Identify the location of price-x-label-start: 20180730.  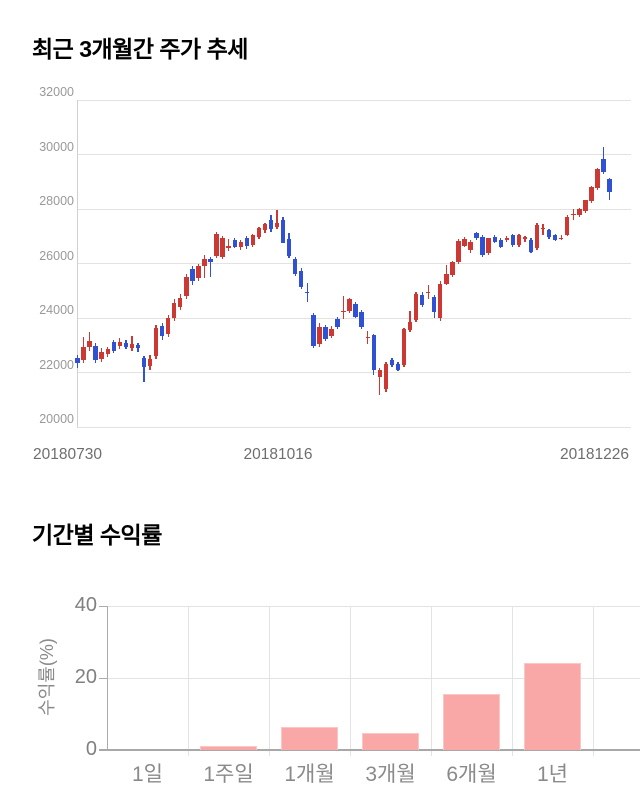
(67, 454).